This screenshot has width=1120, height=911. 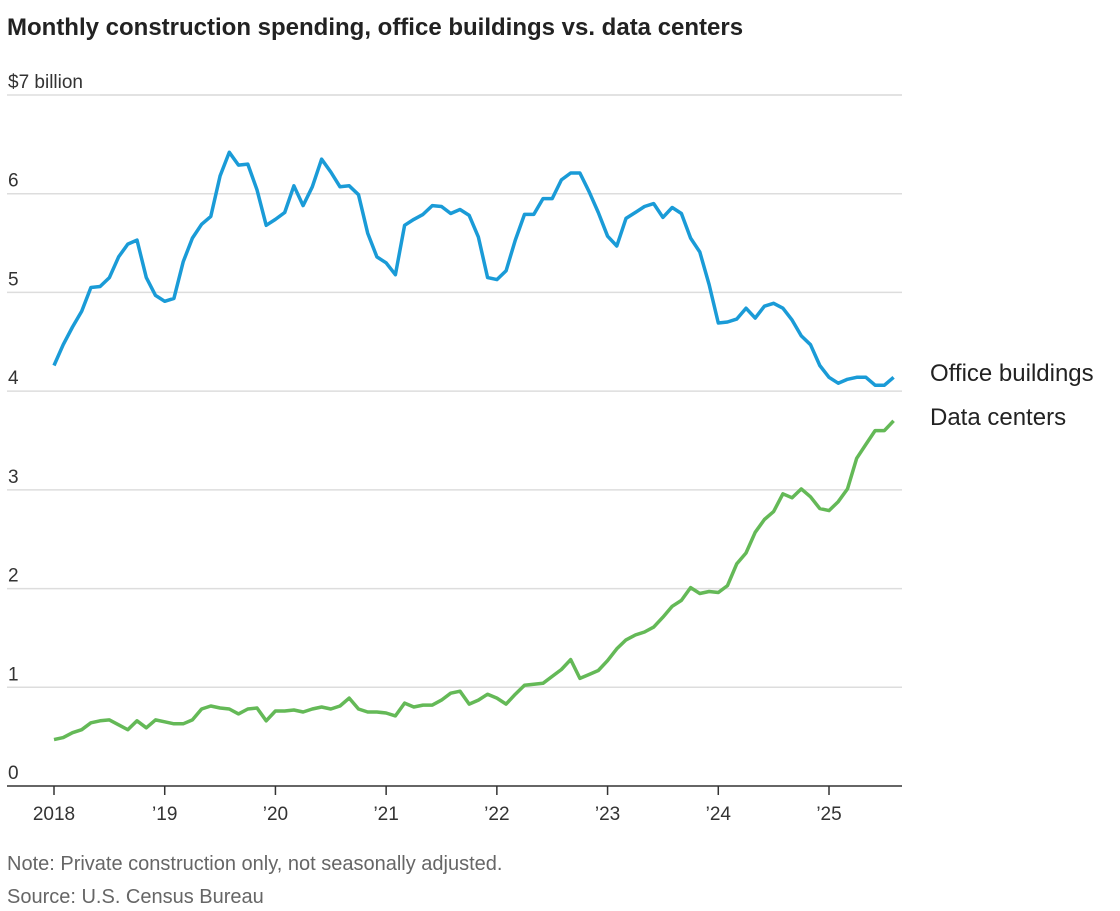 What do you see at coordinates (607, 814) in the screenshot?
I see `x-tick-label: ’23` at bounding box center [607, 814].